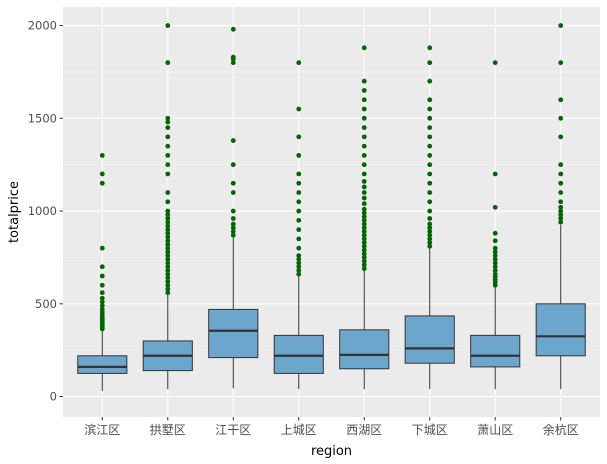 The height and width of the screenshot is (464, 607). Describe the element at coordinates (331, 427) in the screenshot. I see `x-axis: 滨江区 拱墅区 江干区 上城区 西湖区 下城区 萧山区 余杭区` at that location.